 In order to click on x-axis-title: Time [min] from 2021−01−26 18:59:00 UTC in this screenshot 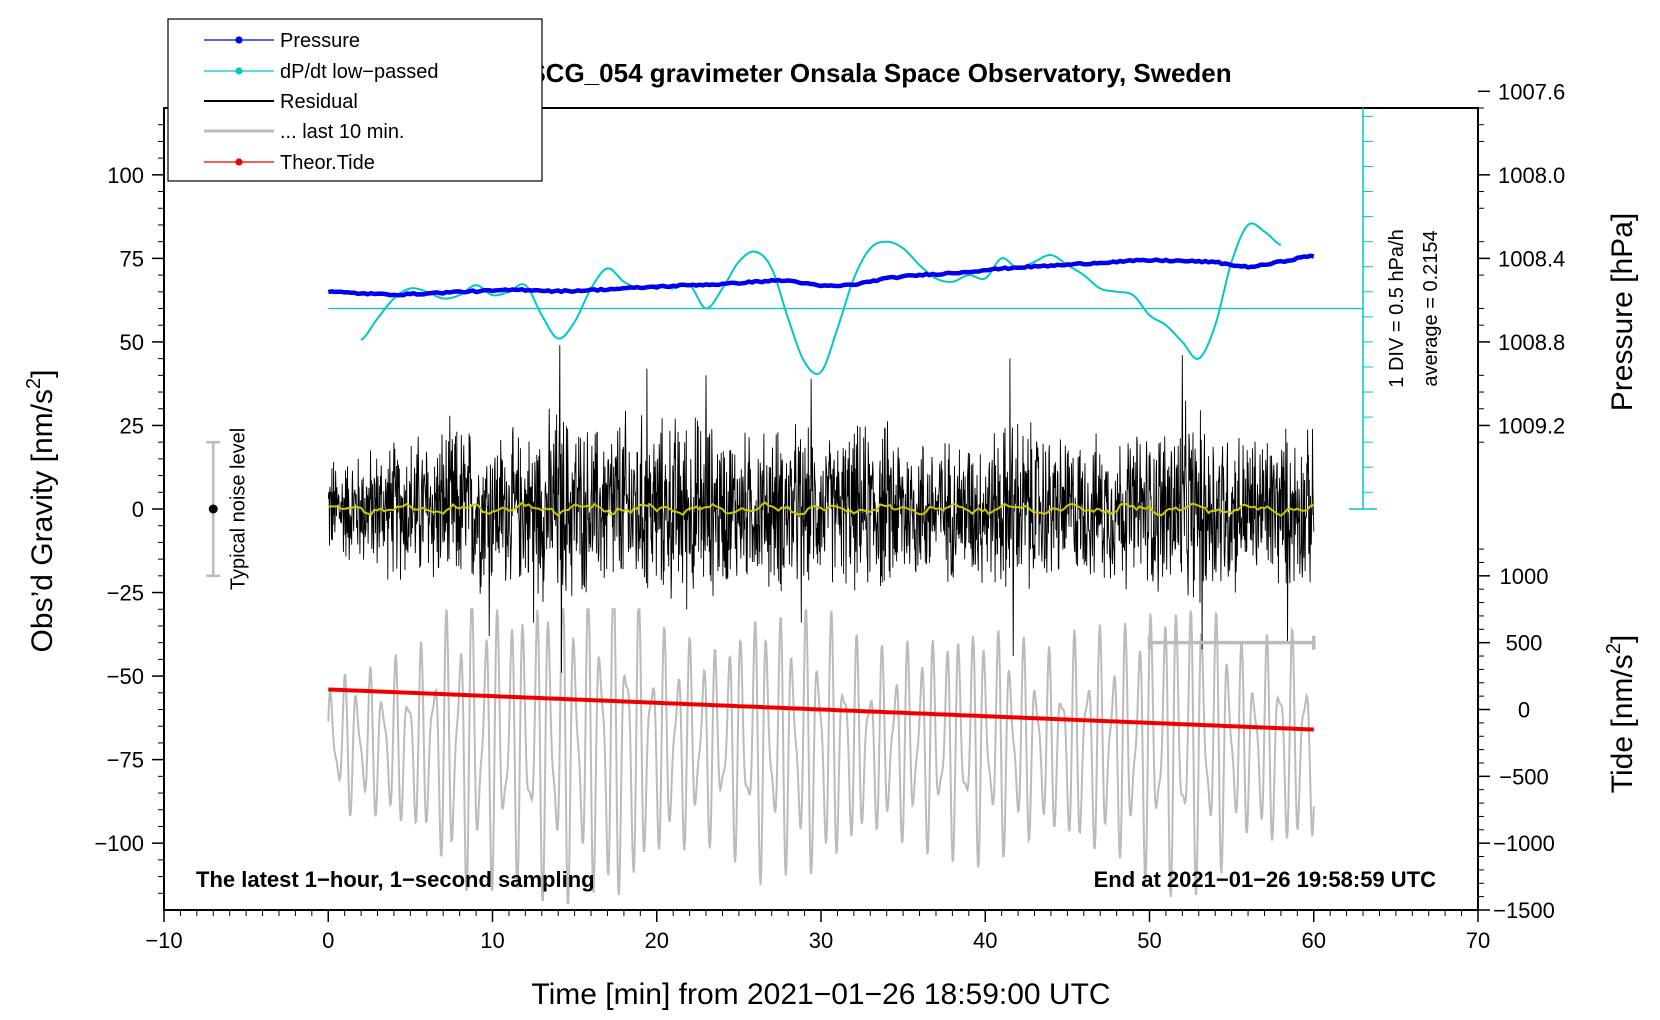, I will do `click(820, 994)`.